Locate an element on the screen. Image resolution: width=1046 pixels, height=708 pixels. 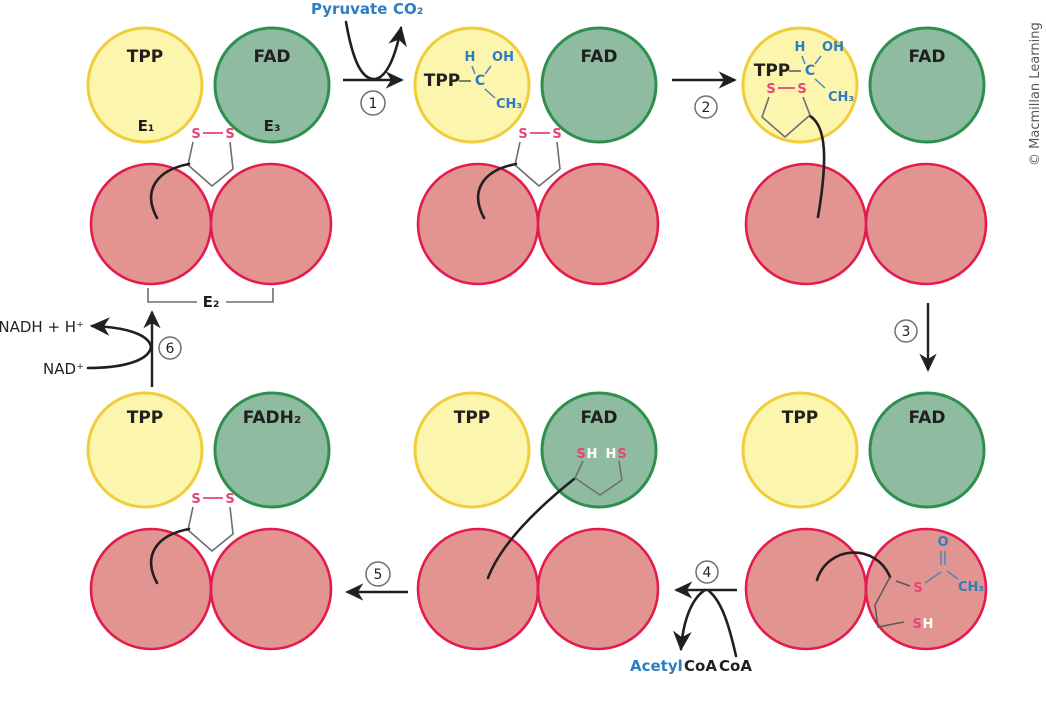
panel-top-left: S S TPP E₁ FAD E₃ is located at coordinates (209, 156).